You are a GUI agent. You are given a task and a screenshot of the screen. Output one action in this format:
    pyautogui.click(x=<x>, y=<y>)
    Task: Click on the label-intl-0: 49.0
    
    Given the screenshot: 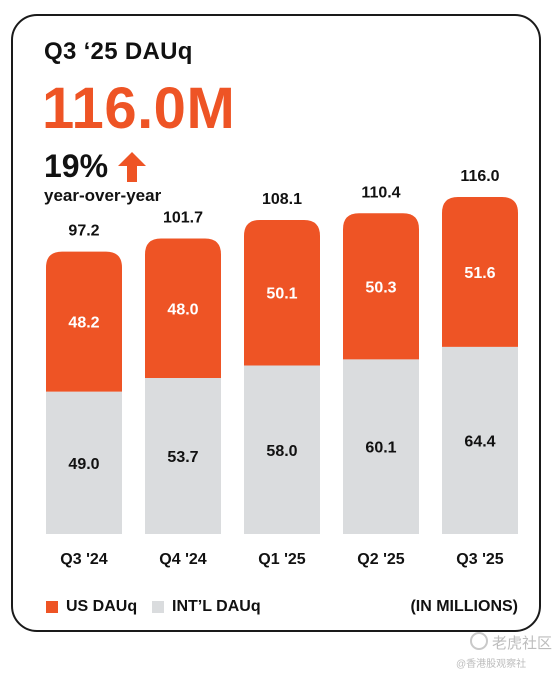 What is the action you would take?
    pyautogui.click(x=83, y=464)
    